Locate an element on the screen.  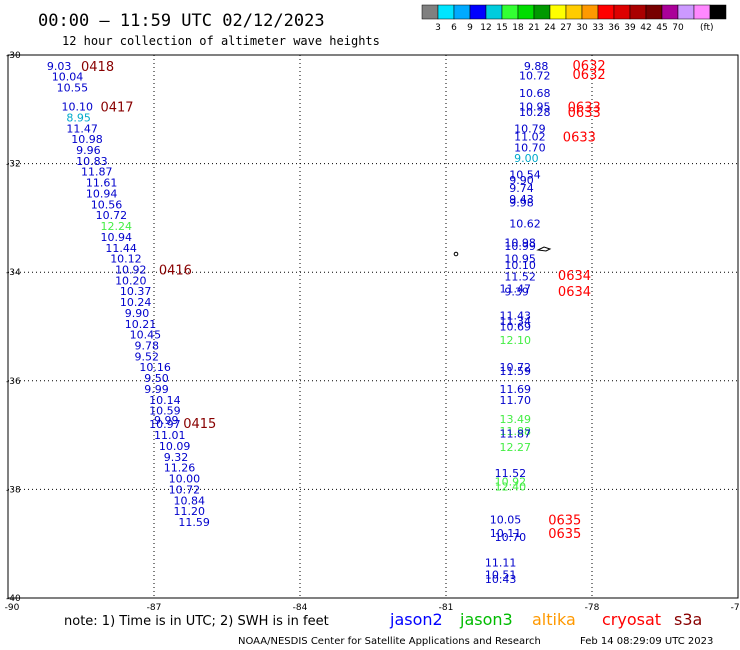
wave-height-label: 9.03 is located at coordinates (59, 66).